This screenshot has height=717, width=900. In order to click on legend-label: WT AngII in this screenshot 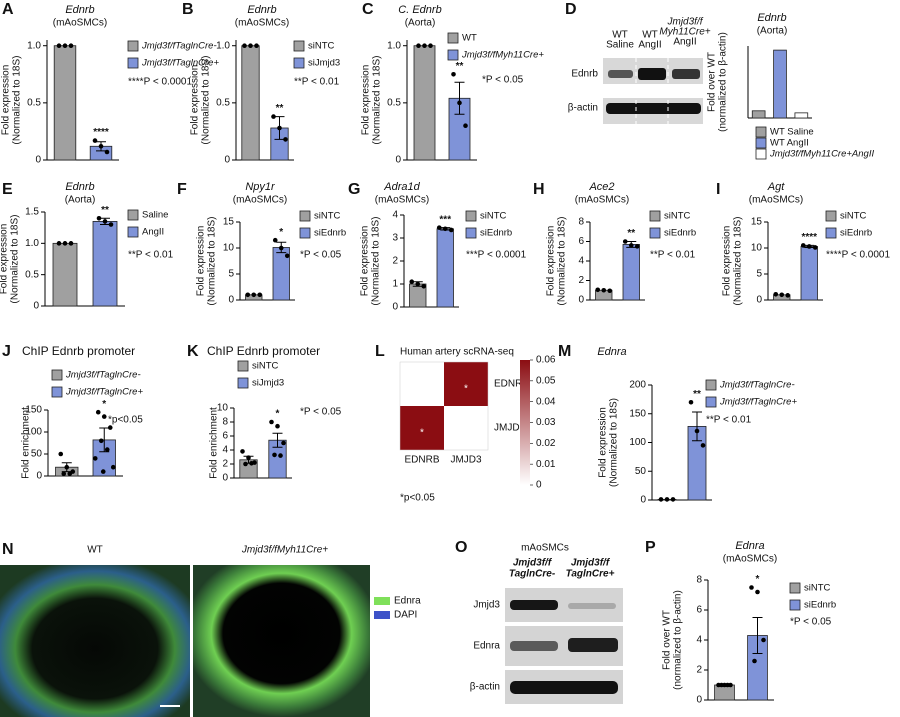, I will do `click(789, 143)`.